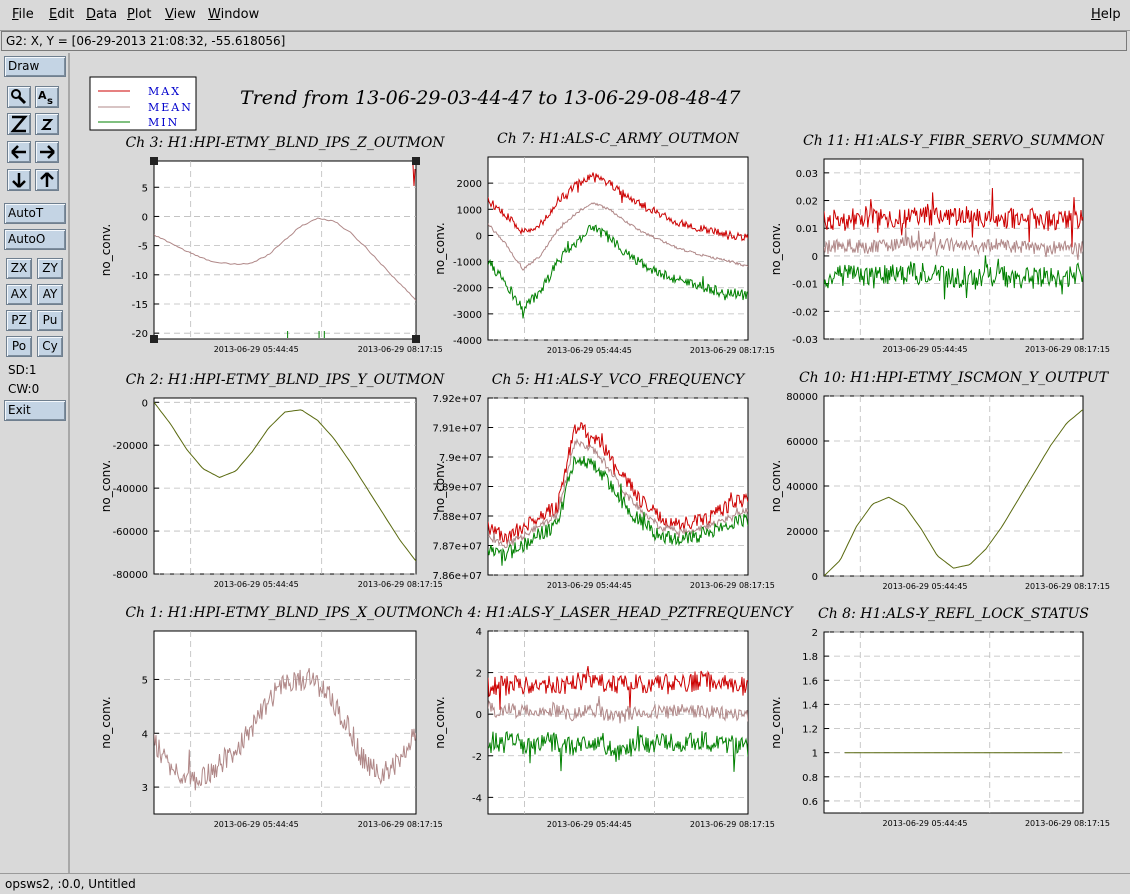 The image size is (1130, 894). Describe the element at coordinates (479, 632) in the screenshot. I see `y-tick-label: 4` at that location.